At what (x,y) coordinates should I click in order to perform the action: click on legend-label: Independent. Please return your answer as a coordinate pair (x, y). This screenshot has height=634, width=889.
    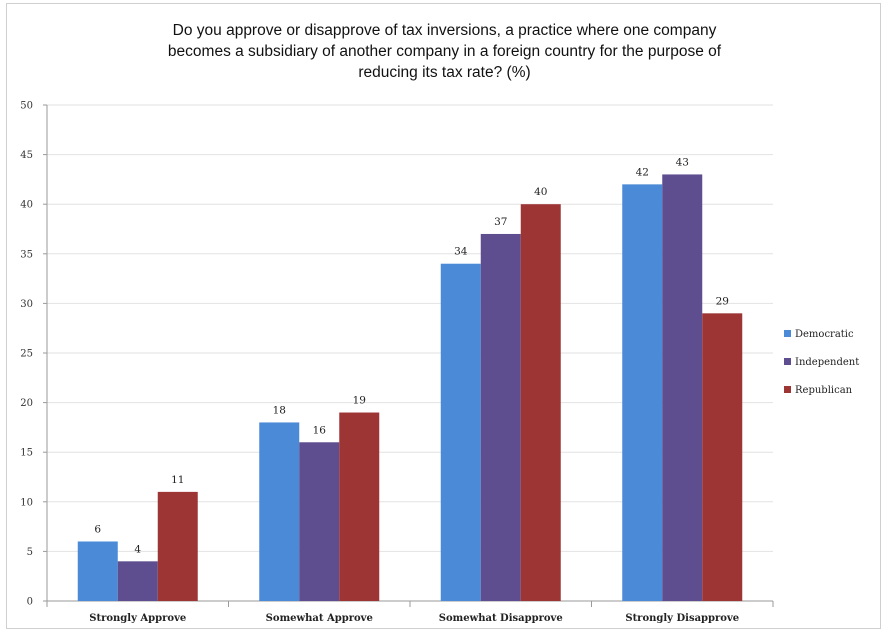
    Looking at the image, I should click on (827, 362).